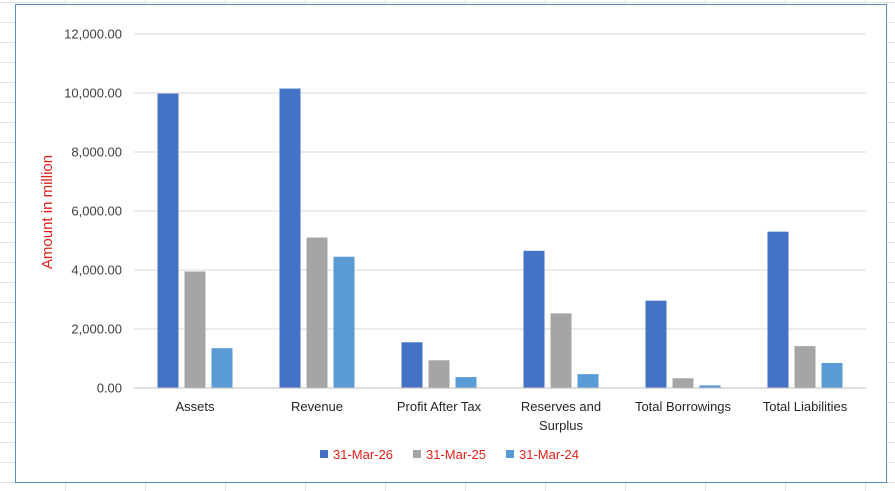 This screenshot has height=491, width=895. Describe the element at coordinates (195, 406) in the screenshot. I see `x-tick-label: Assets` at that location.